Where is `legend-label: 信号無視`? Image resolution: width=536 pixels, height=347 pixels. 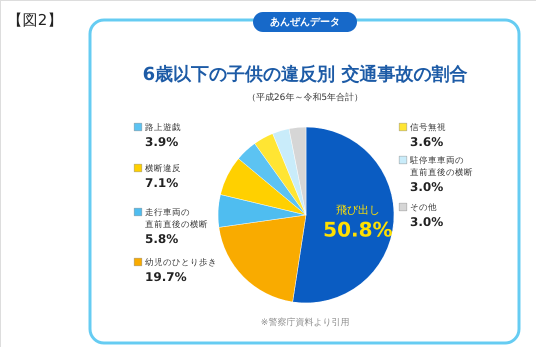
legend-label: 信号無視 is located at coordinates (428, 127).